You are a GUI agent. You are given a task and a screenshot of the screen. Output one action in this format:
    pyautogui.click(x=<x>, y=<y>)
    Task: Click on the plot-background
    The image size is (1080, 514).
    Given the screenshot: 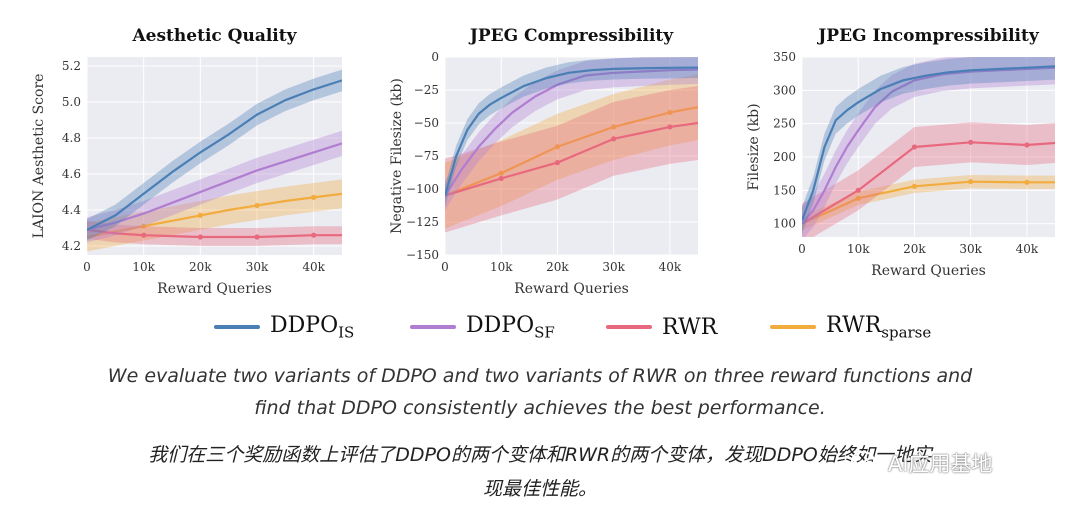 What is the action you would take?
    pyautogui.click(x=928, y=147)
    